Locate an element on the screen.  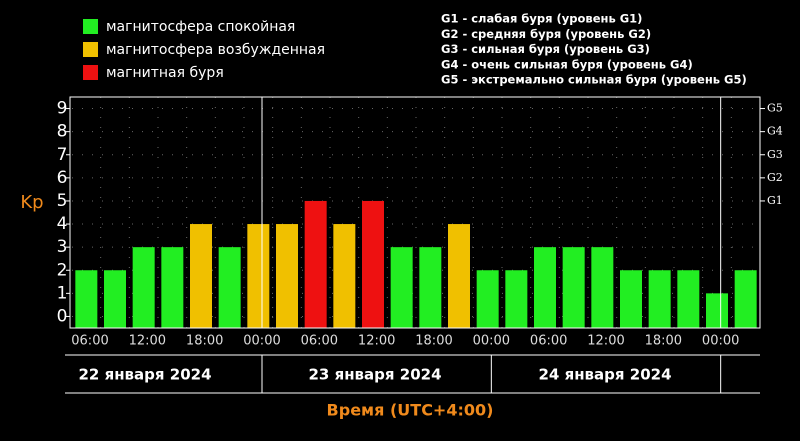
date-label: 22 января 2024 is located at coordinates (144, 375).